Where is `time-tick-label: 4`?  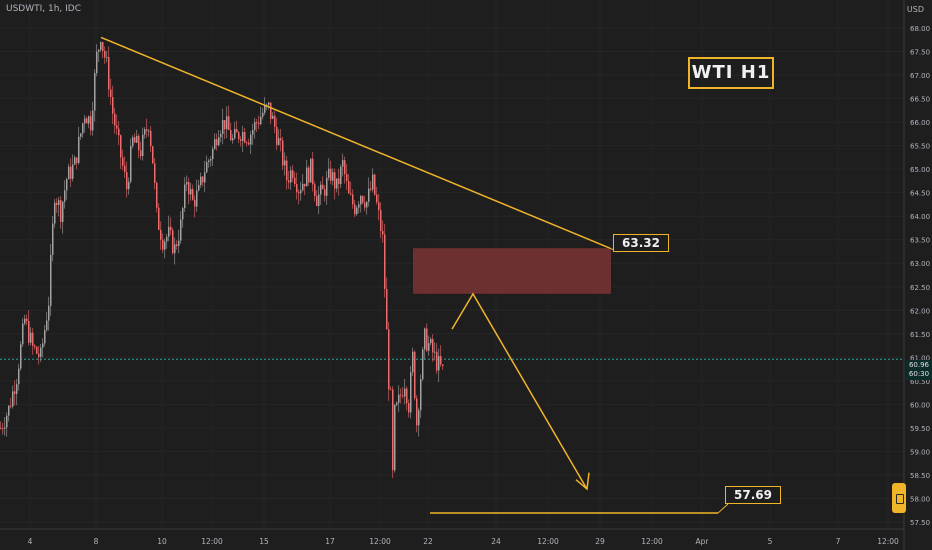 time-tick-label: 4 is located at coordinates (30, 541).